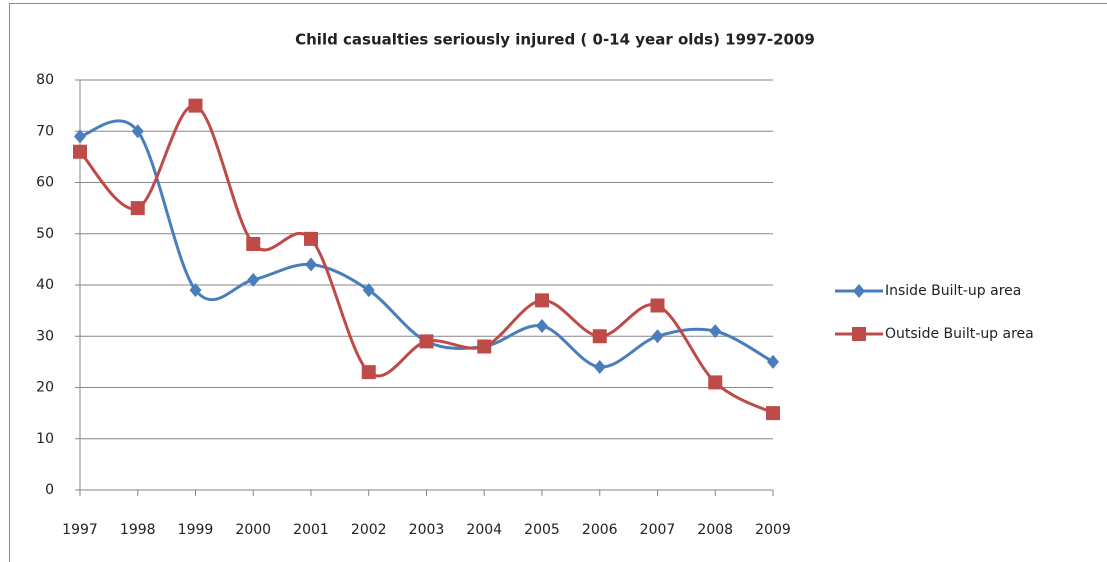  What do you see at coordinates (773, 530) in the screenshot?
I see `x-tick-label: 2009` at bounding box center [773, 530].